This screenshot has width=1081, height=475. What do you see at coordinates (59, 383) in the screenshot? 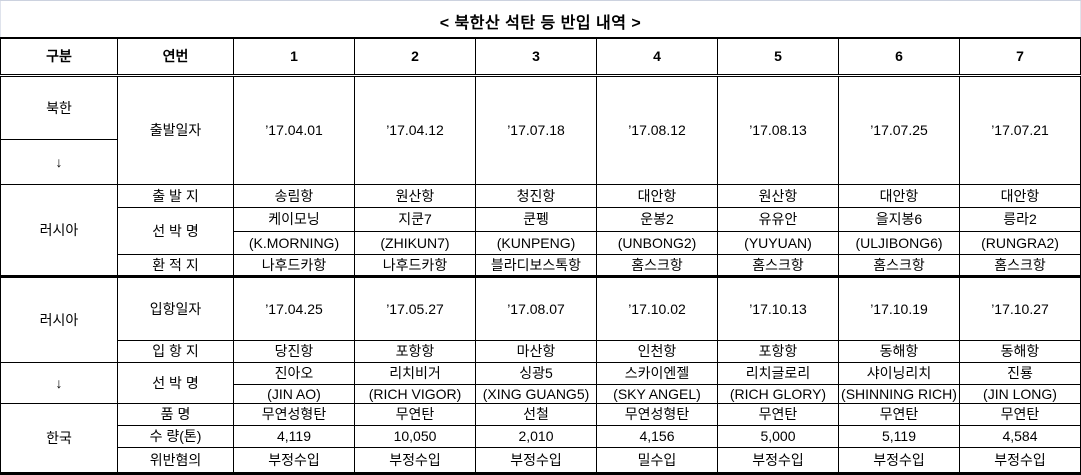
I see `down-arrow-icon-2: ↓` at bounding box center [59, 383].